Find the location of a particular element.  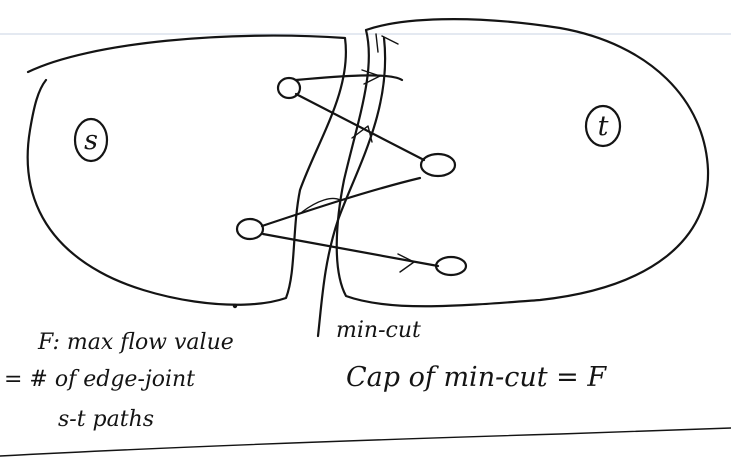

edge-upper-to-middle-arrow is located at coordinates (362, 134).